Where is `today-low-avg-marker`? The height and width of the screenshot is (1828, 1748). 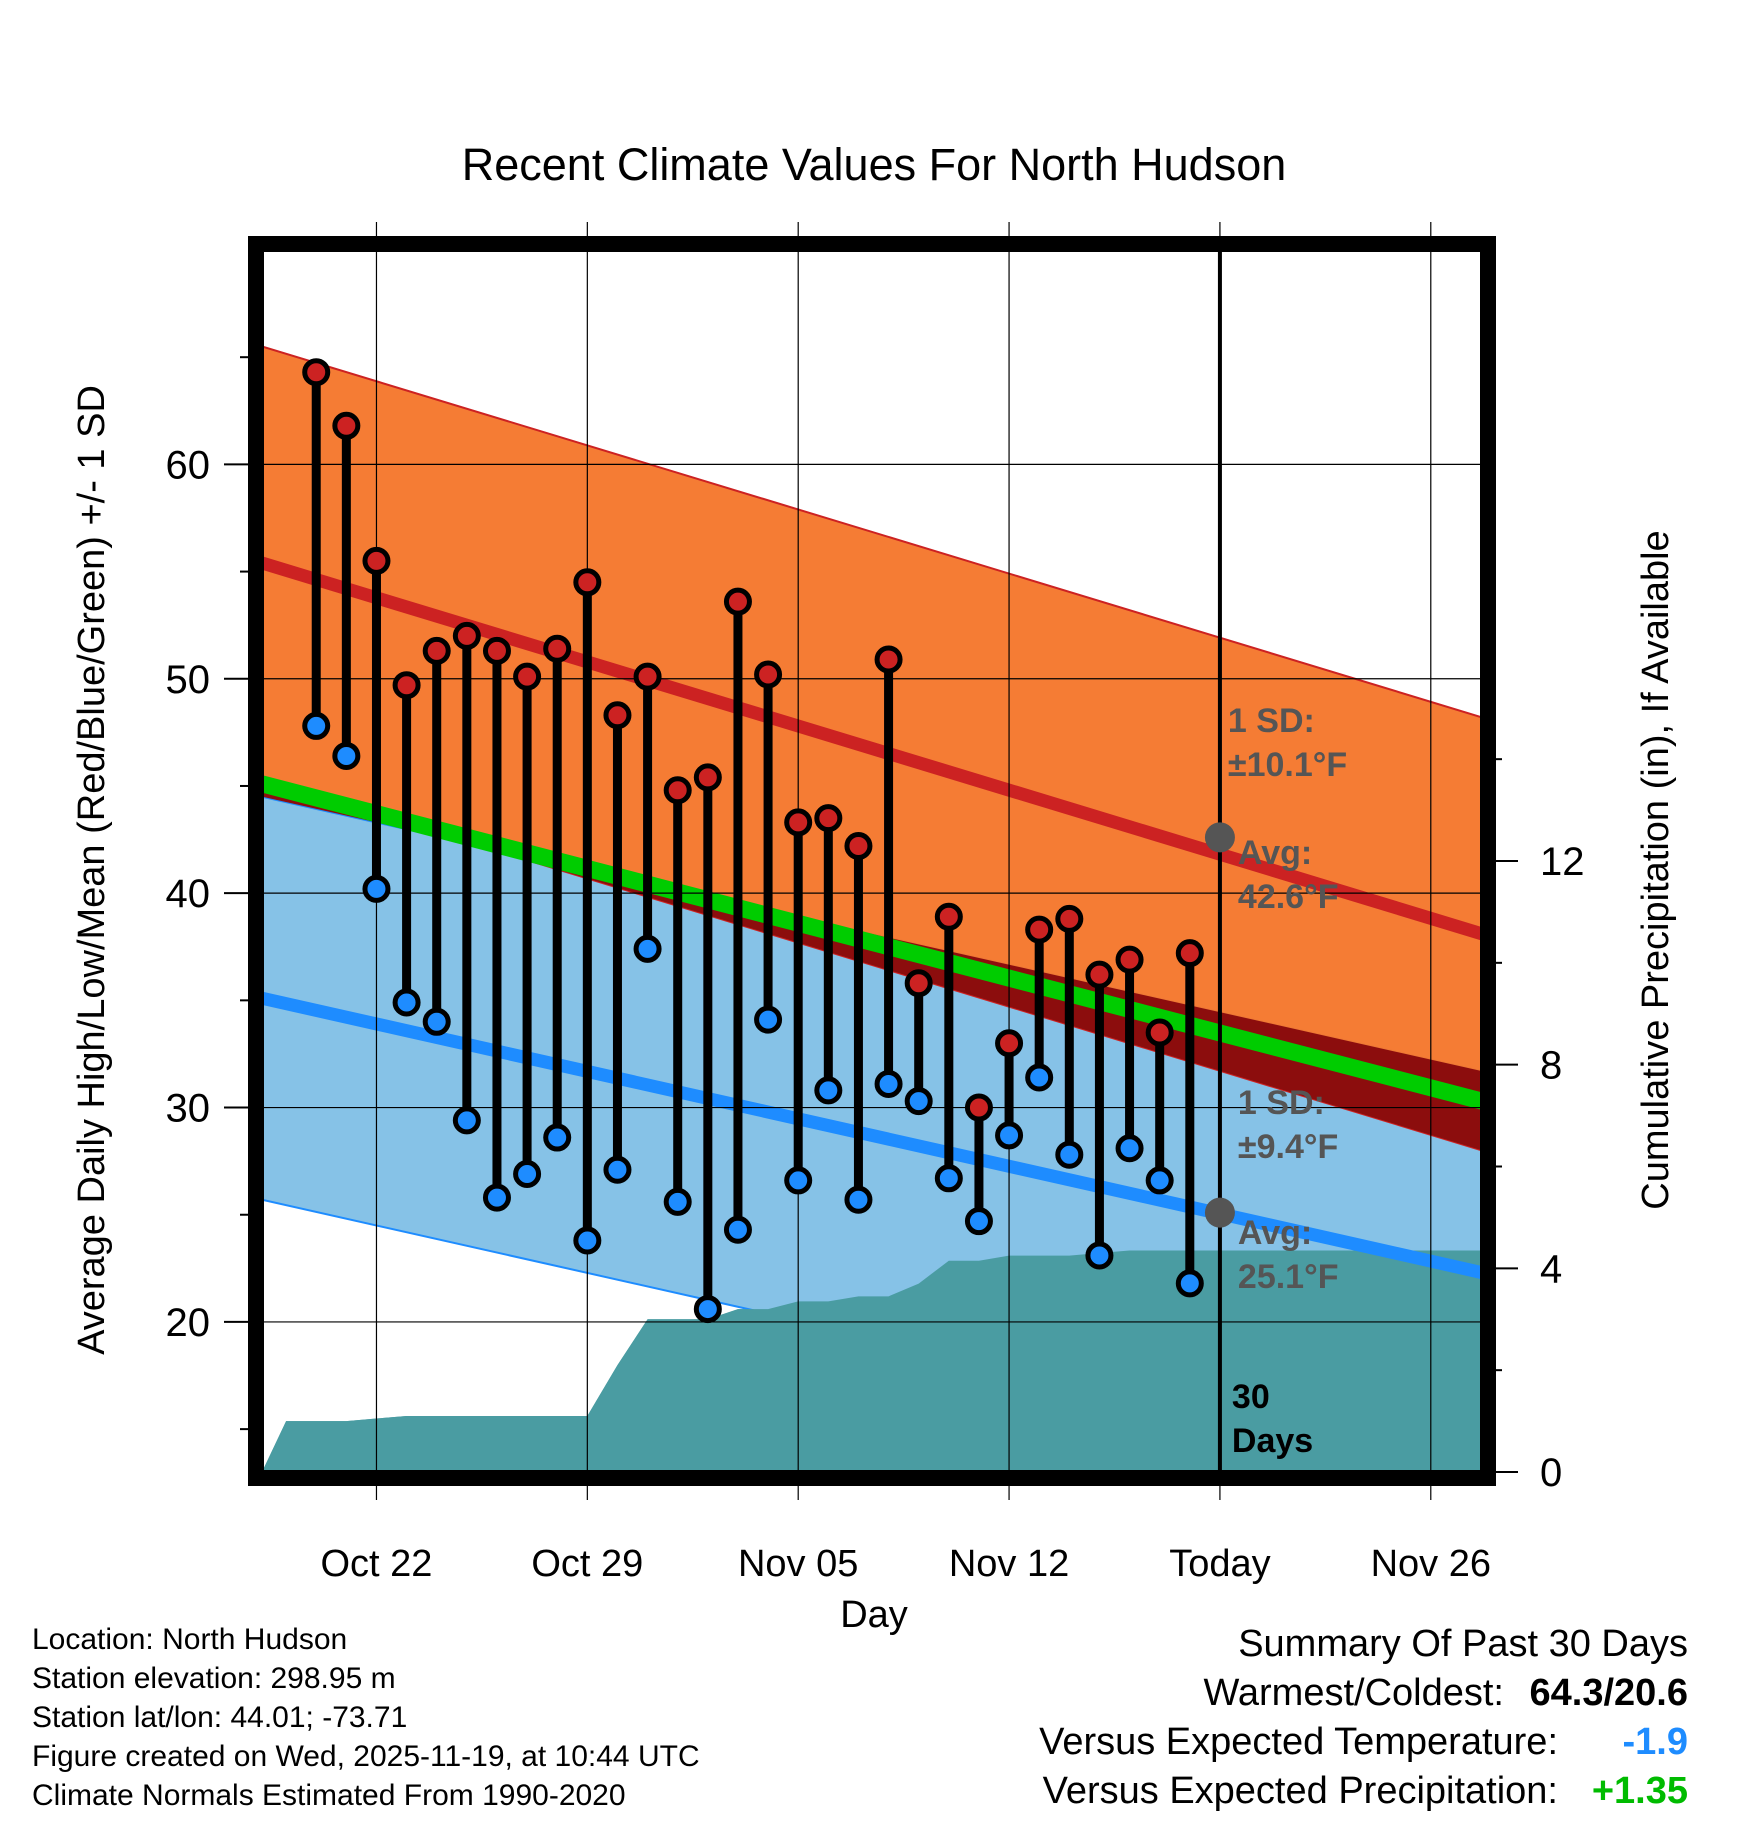
today-low-avg-marker is located at coordinates (1219, 1212).